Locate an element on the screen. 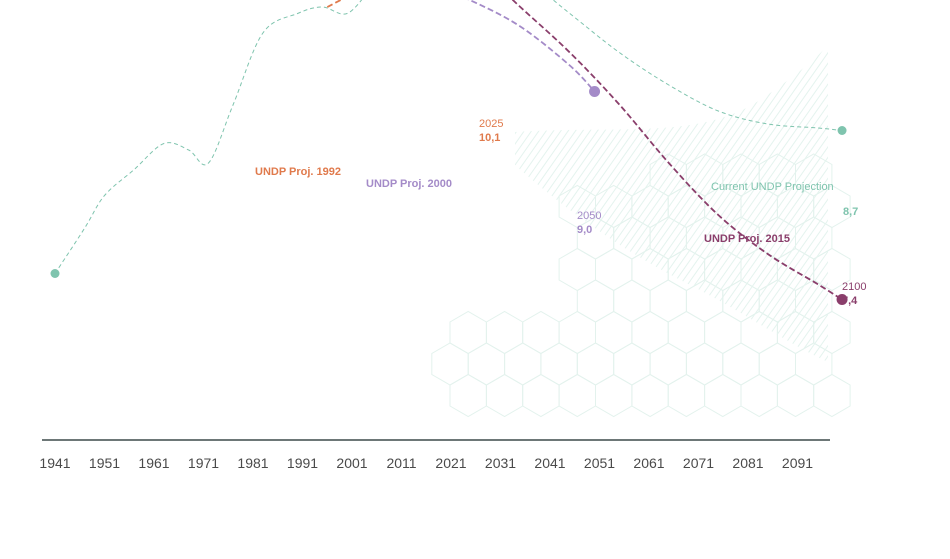 This screenshot has width=950, height=559. x-tick-label: 2021 is located at coordinates (450, 463).